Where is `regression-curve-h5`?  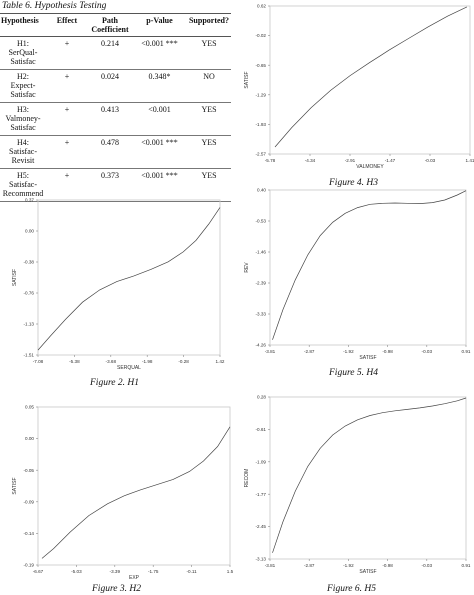
regression-curve-h5 is located at coordinates (369, 475).